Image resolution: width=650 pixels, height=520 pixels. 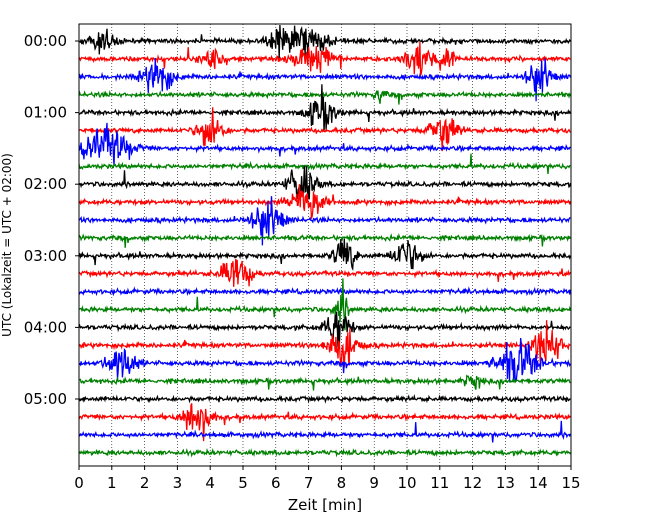 What do you see at coordinates (51, 220) in the screenshot?
I see `y-axis-ticks: 00:00 01:00 02:00 03:00 04:00 05:00` at bounding box center [51, 220].